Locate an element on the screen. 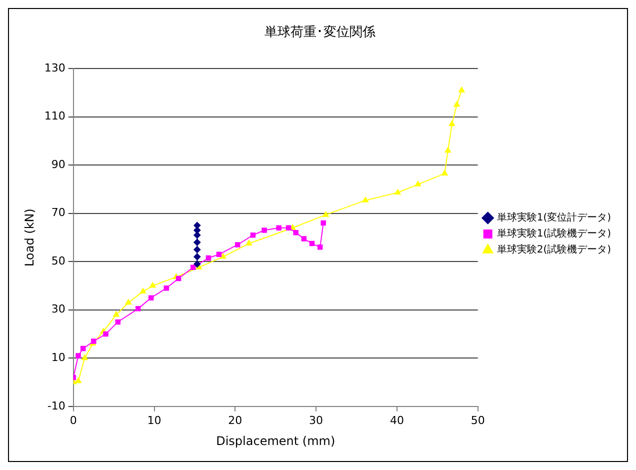 This screenshot has height=470, width=636. legend-label: 単球実験2(試験機データ) is located at coordinates (554, 250).